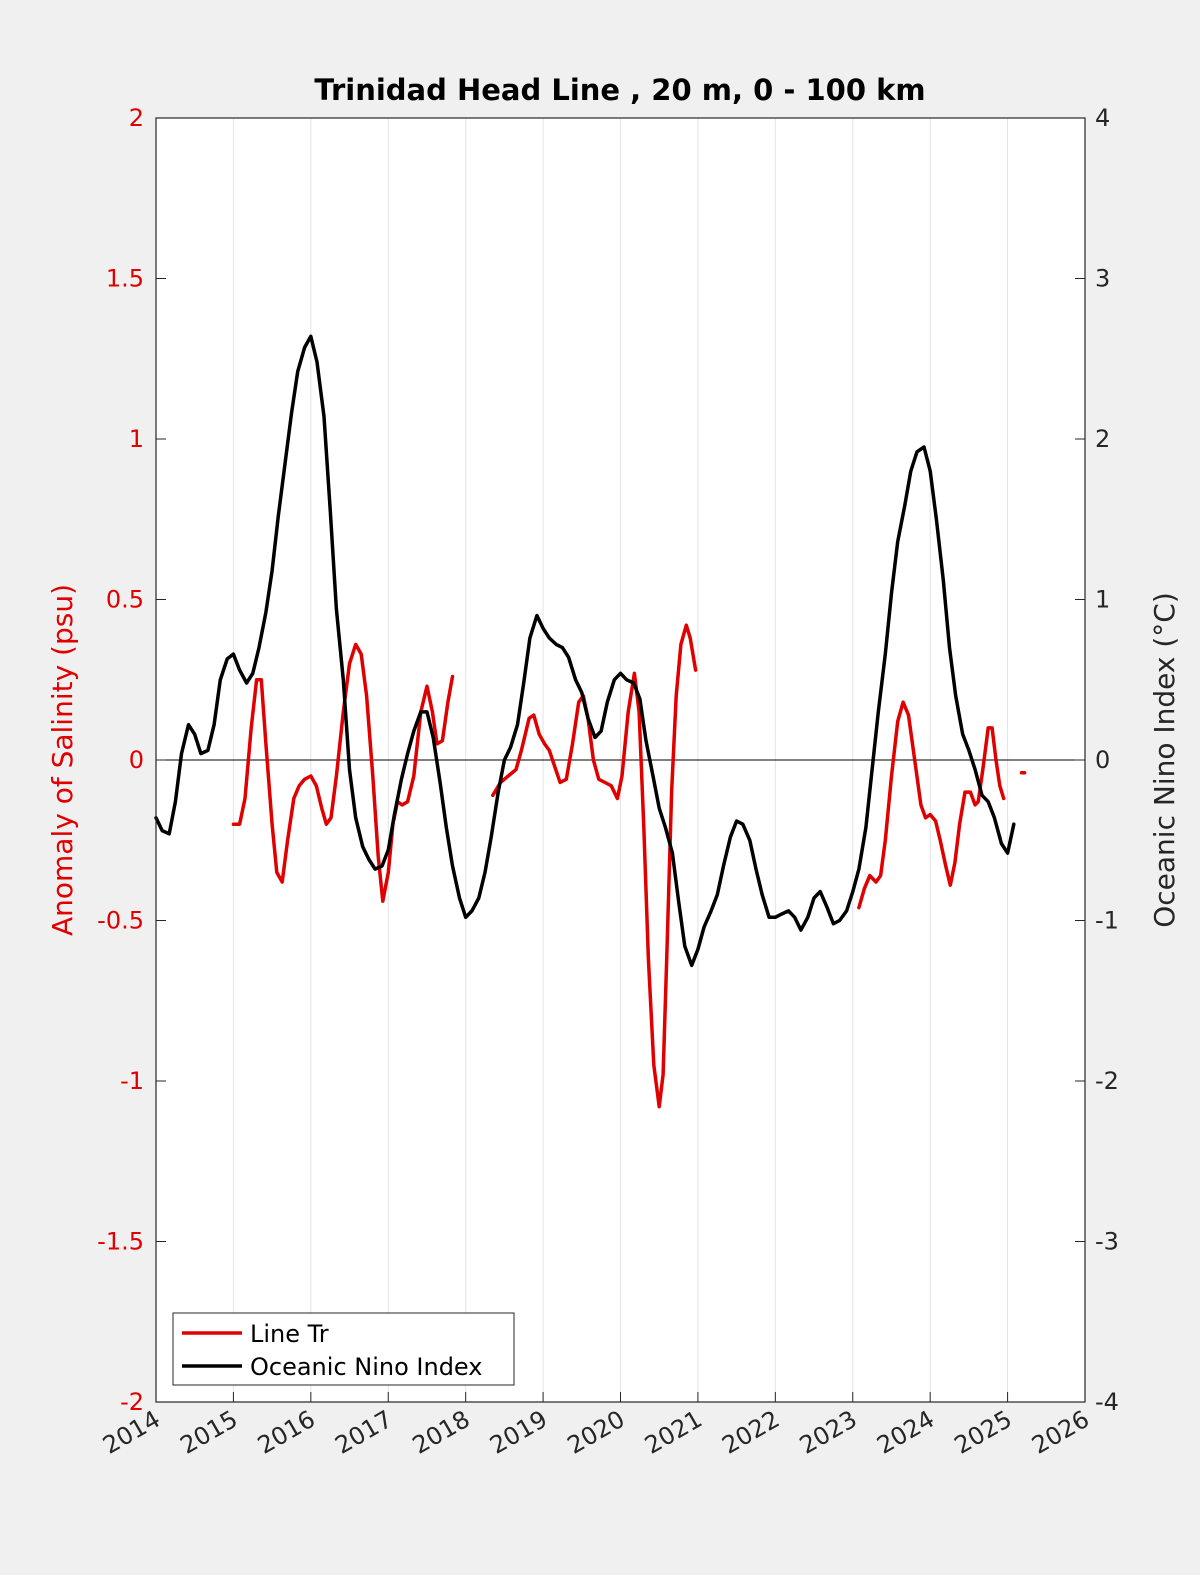  Describe the element at coordinates (120, 921) in the screenshot. I see `y-left-tick-label: -0.5` at that location.